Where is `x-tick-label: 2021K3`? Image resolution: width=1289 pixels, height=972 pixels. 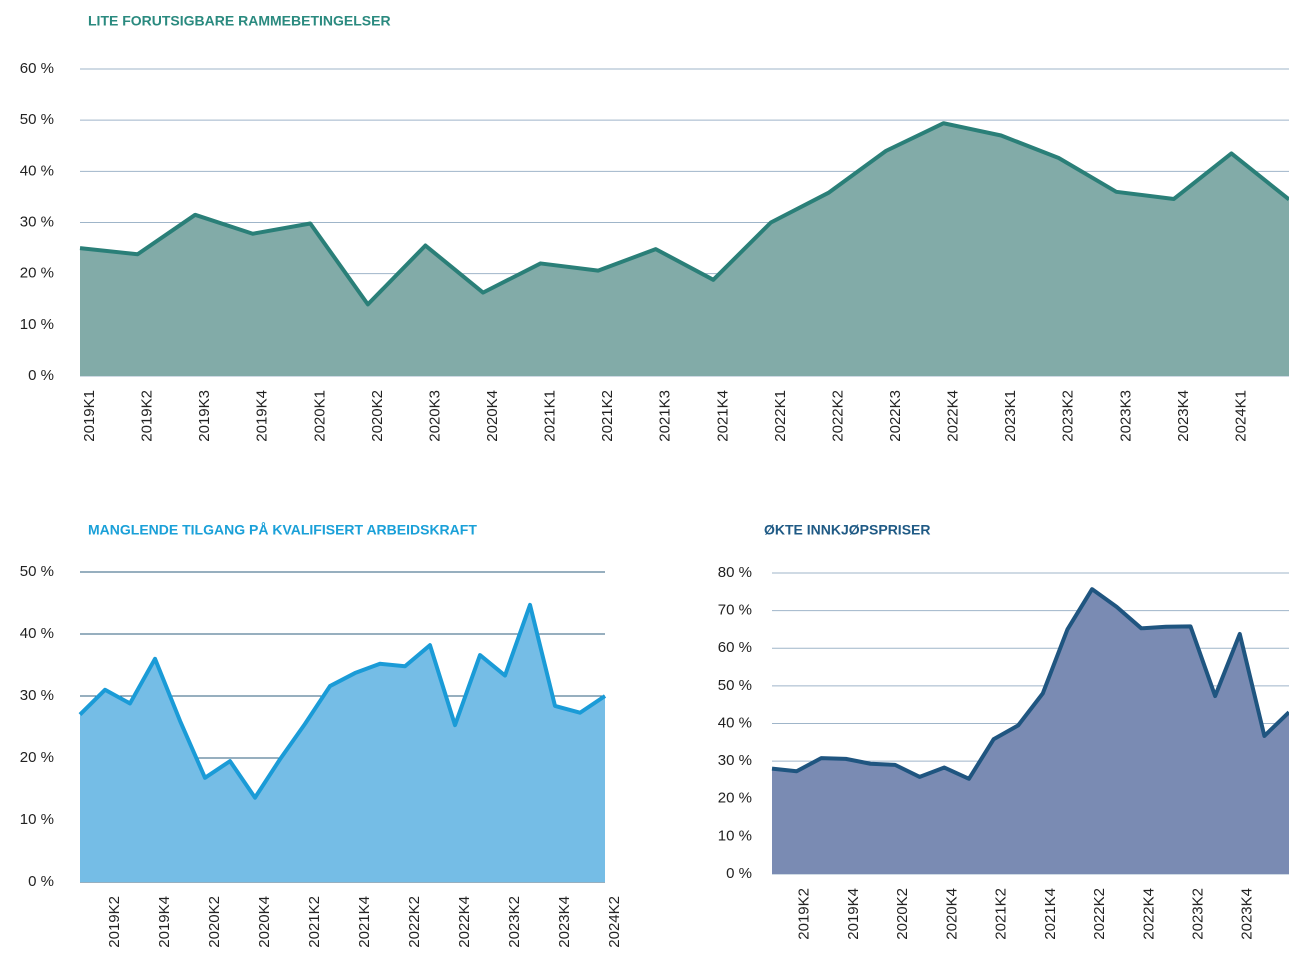
x-tick-label: 2021K3 is located at coordinates (665, 416).